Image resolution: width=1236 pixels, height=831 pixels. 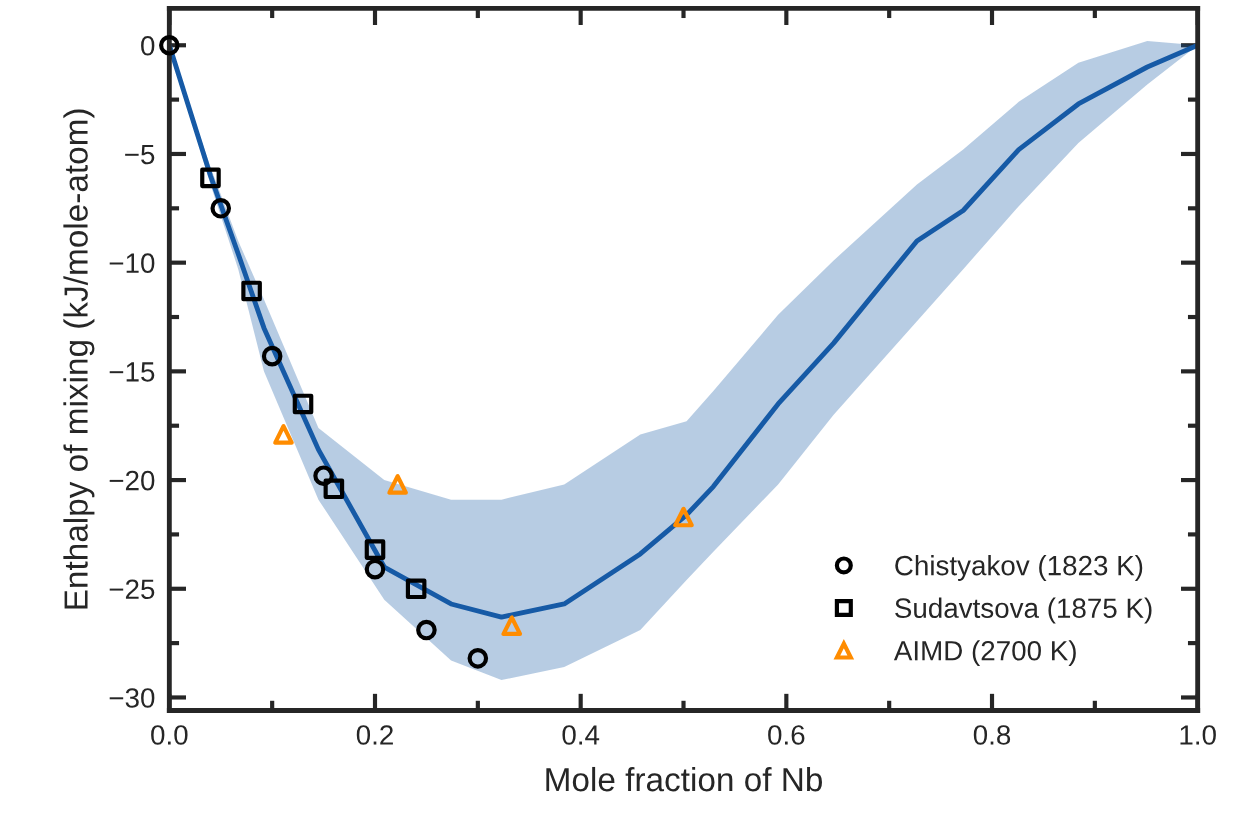 I want to click on x-tick-label: 0.0, so click(x=169, y=735).